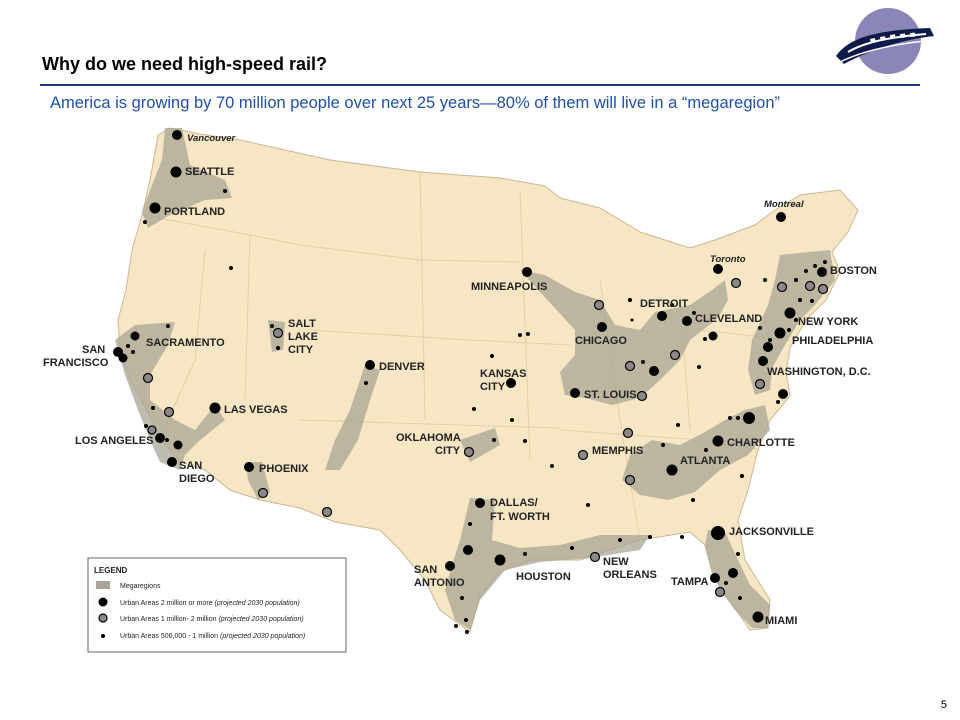 Image resolution: width=960 pixels, height=720 pixels. What do you see at coordinates (168, 619) in the screenshot?
I see `legend-item-medium-label: Urban Areas 1 million- 2 million` at bounding box center [168, 619].